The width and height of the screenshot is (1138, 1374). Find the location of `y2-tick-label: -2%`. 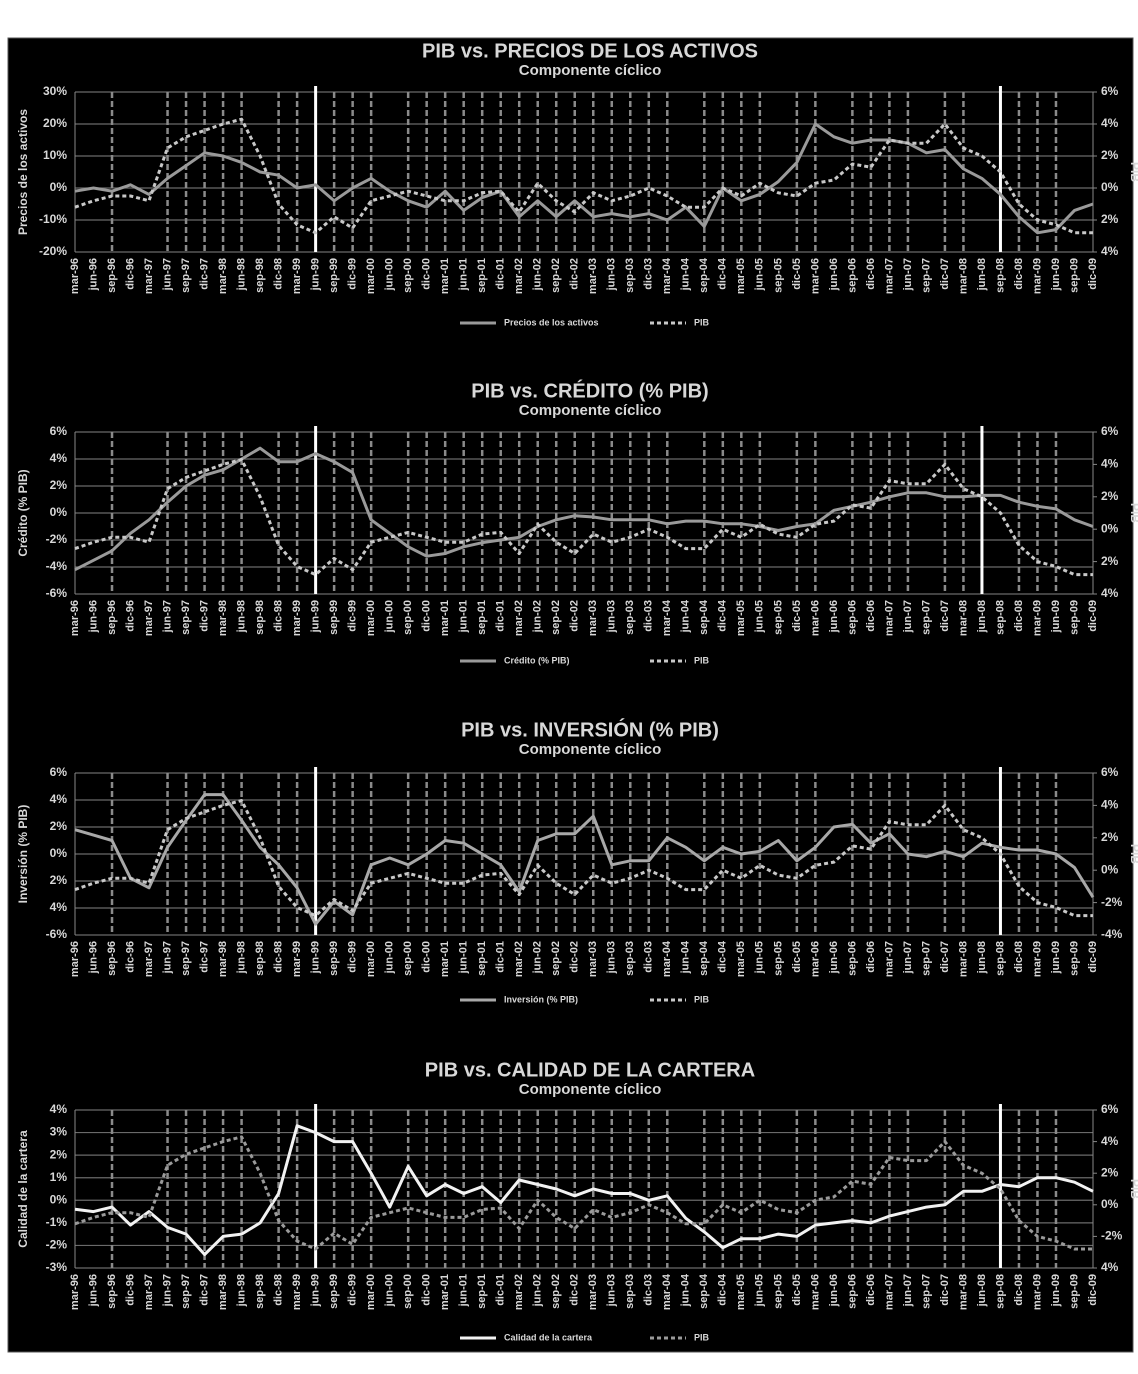

y2-tick-label: -2% is located at coordinates (1112, 902).